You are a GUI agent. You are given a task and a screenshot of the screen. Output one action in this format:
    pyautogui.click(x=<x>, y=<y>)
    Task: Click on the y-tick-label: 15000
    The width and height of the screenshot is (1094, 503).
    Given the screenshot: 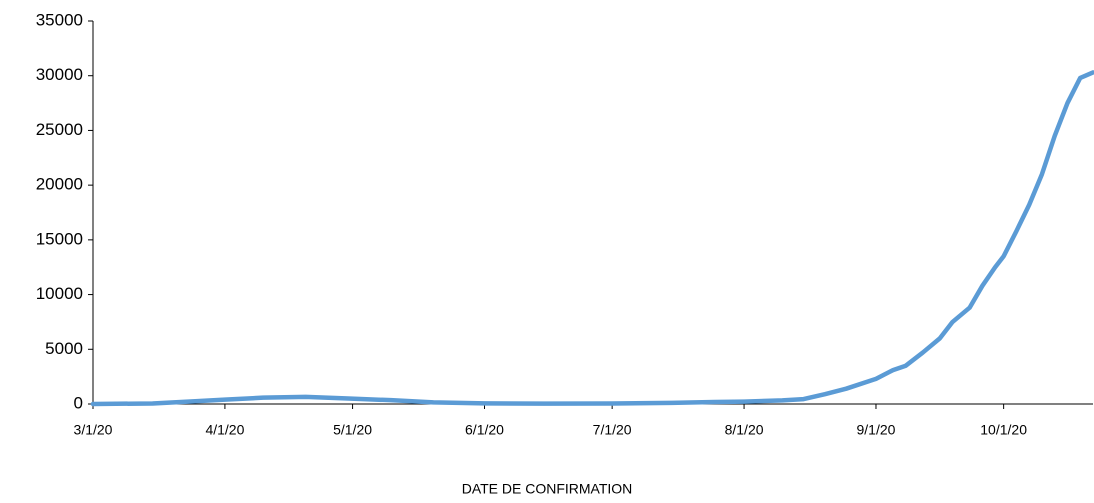 What is the action you would take?
    pyautogui.click(x=59, y=238)
    